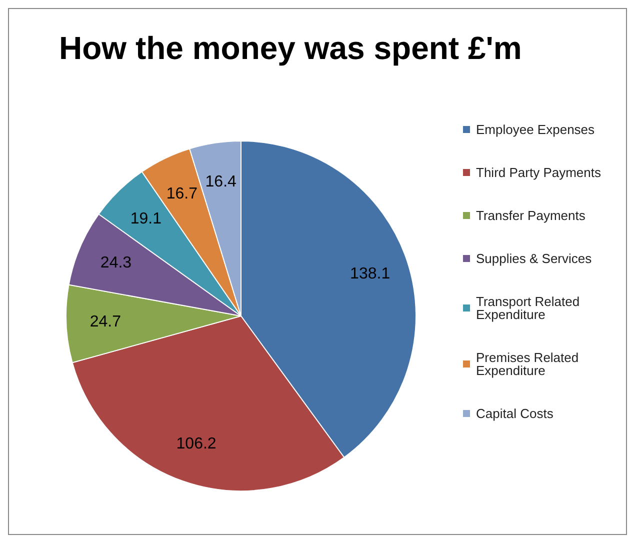 The height and width of the screenshot is (545, 639). Describe the element at coordinates (530, 308) in the screenshot. I see `legend-label: Transport Related Expenditure` at that location.